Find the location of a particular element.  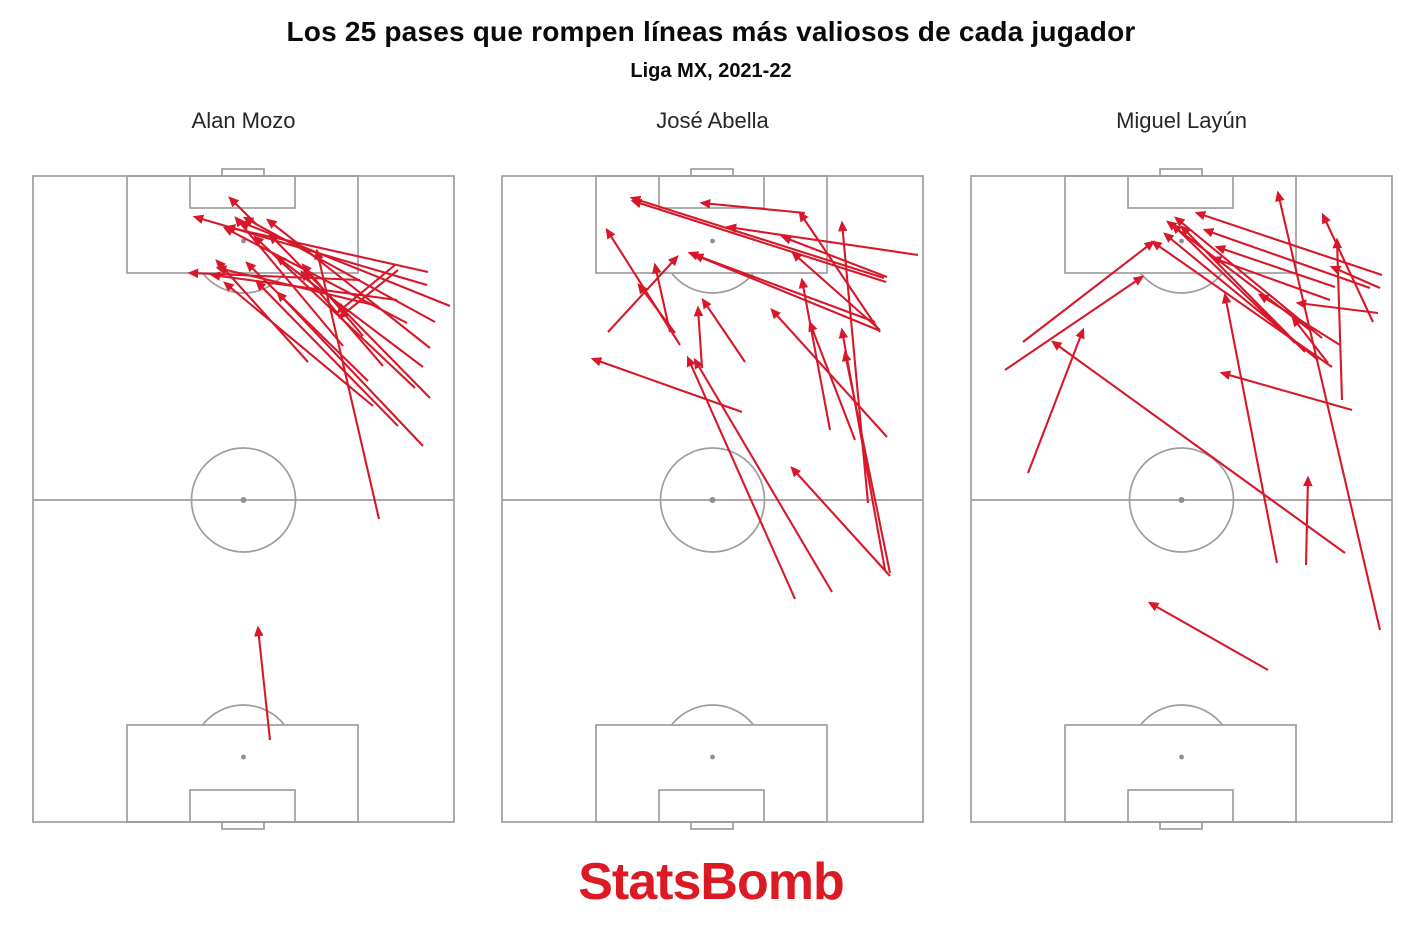

player-name-1: Alan Mozo is located at coordinates (243, 120).